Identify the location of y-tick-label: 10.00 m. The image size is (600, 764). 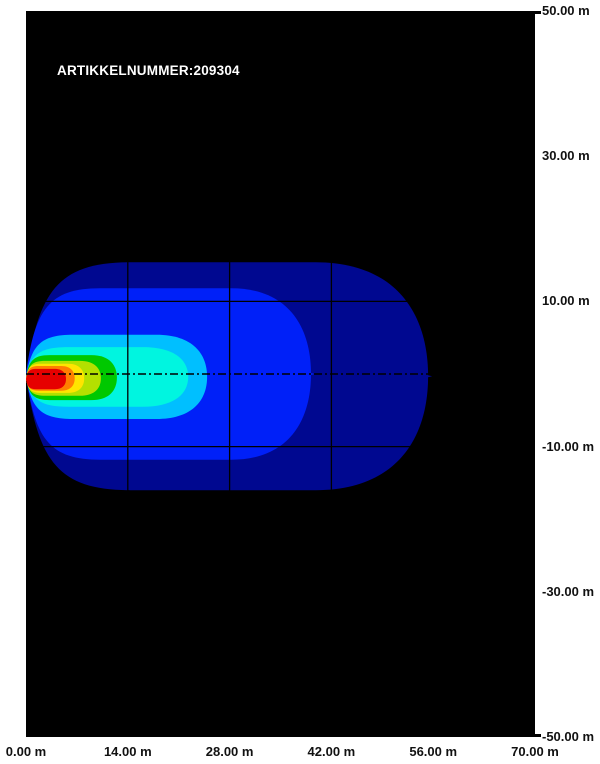
(566, 301).